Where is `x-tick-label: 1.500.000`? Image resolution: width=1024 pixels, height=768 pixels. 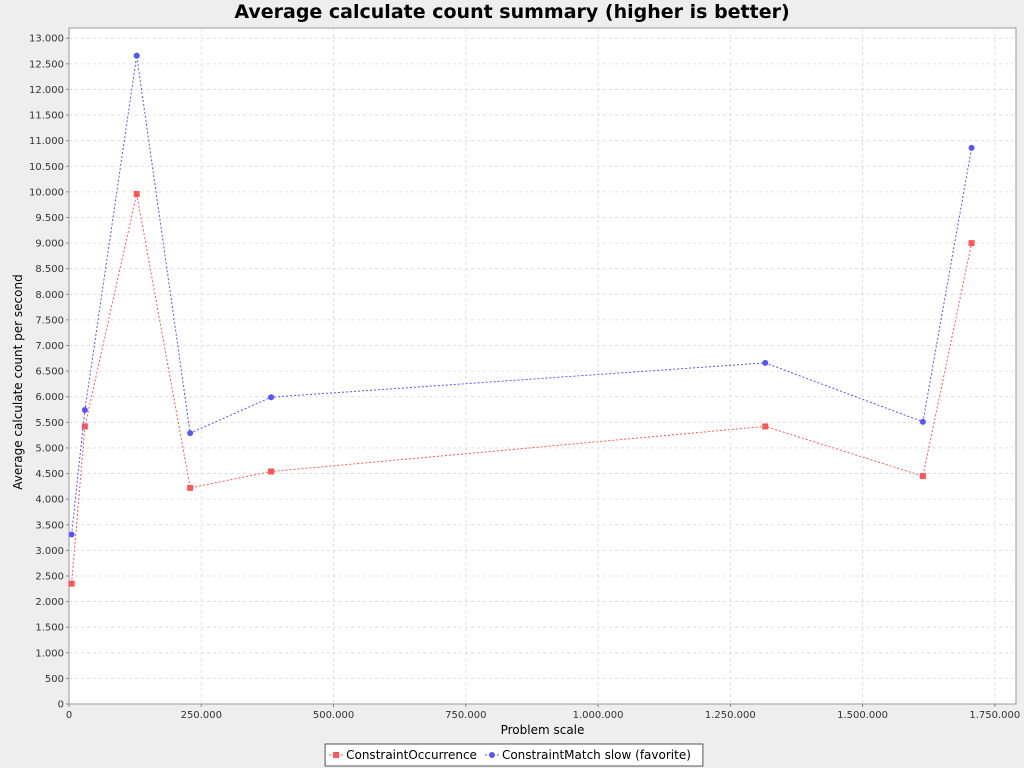 x-tick-label: 1.500.000 is located at coordinates (862, 715).